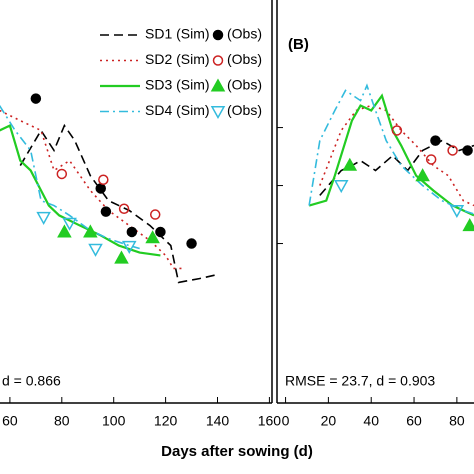  Describe the element at coordinates (177, 34) in the screenshot. I see `legend-label: SD1 (Sim)` at that location.